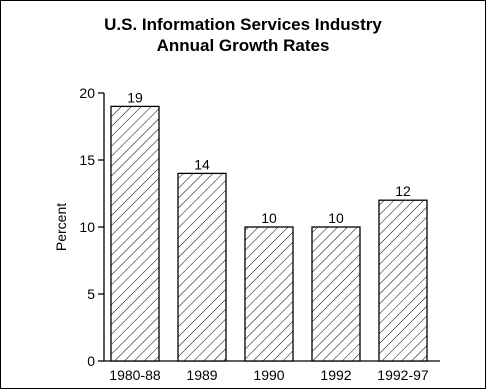  Describe the element at coordinates (243, 24) in the screenshot. I see `chart-title: U.S. Information Services Industry` at that location.